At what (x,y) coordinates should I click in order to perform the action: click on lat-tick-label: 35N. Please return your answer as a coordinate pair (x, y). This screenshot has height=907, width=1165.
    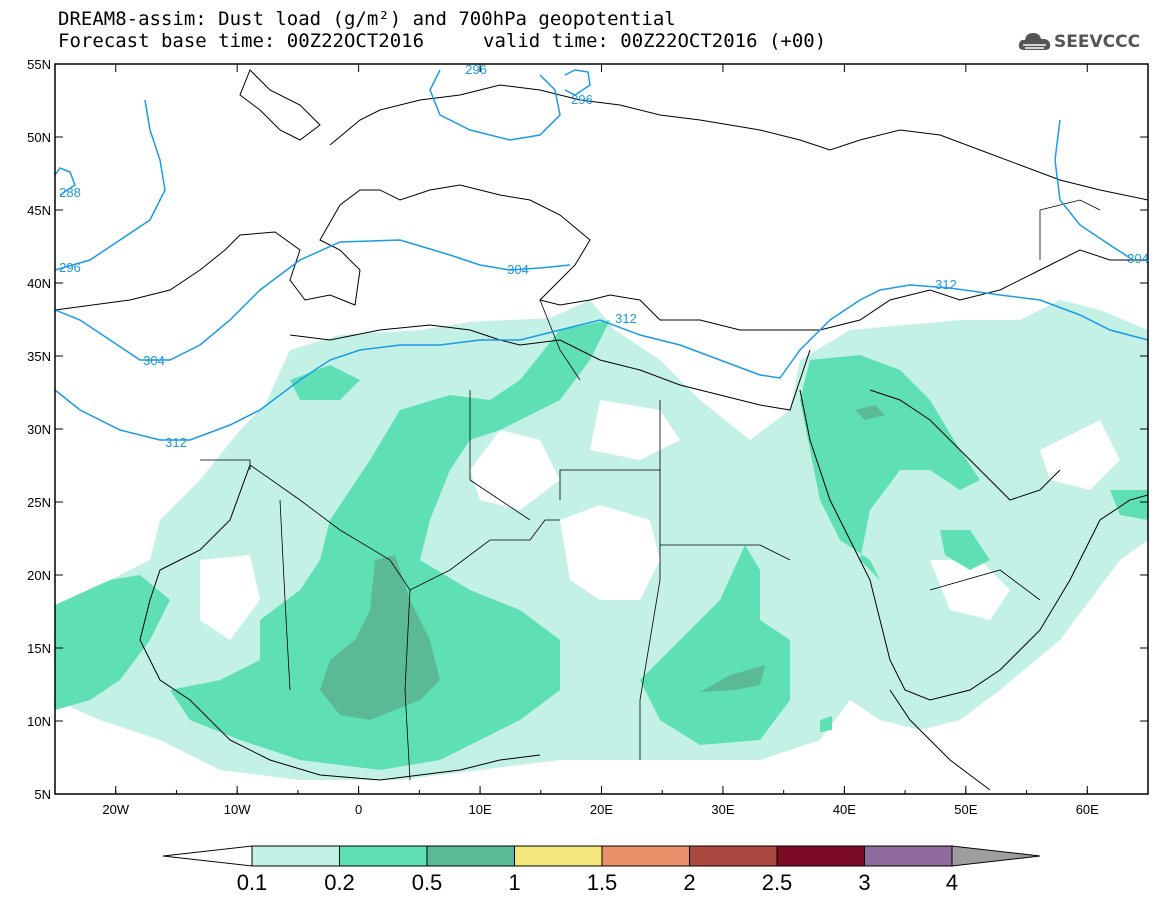
    Looking at the image, I should click on (39, 356).